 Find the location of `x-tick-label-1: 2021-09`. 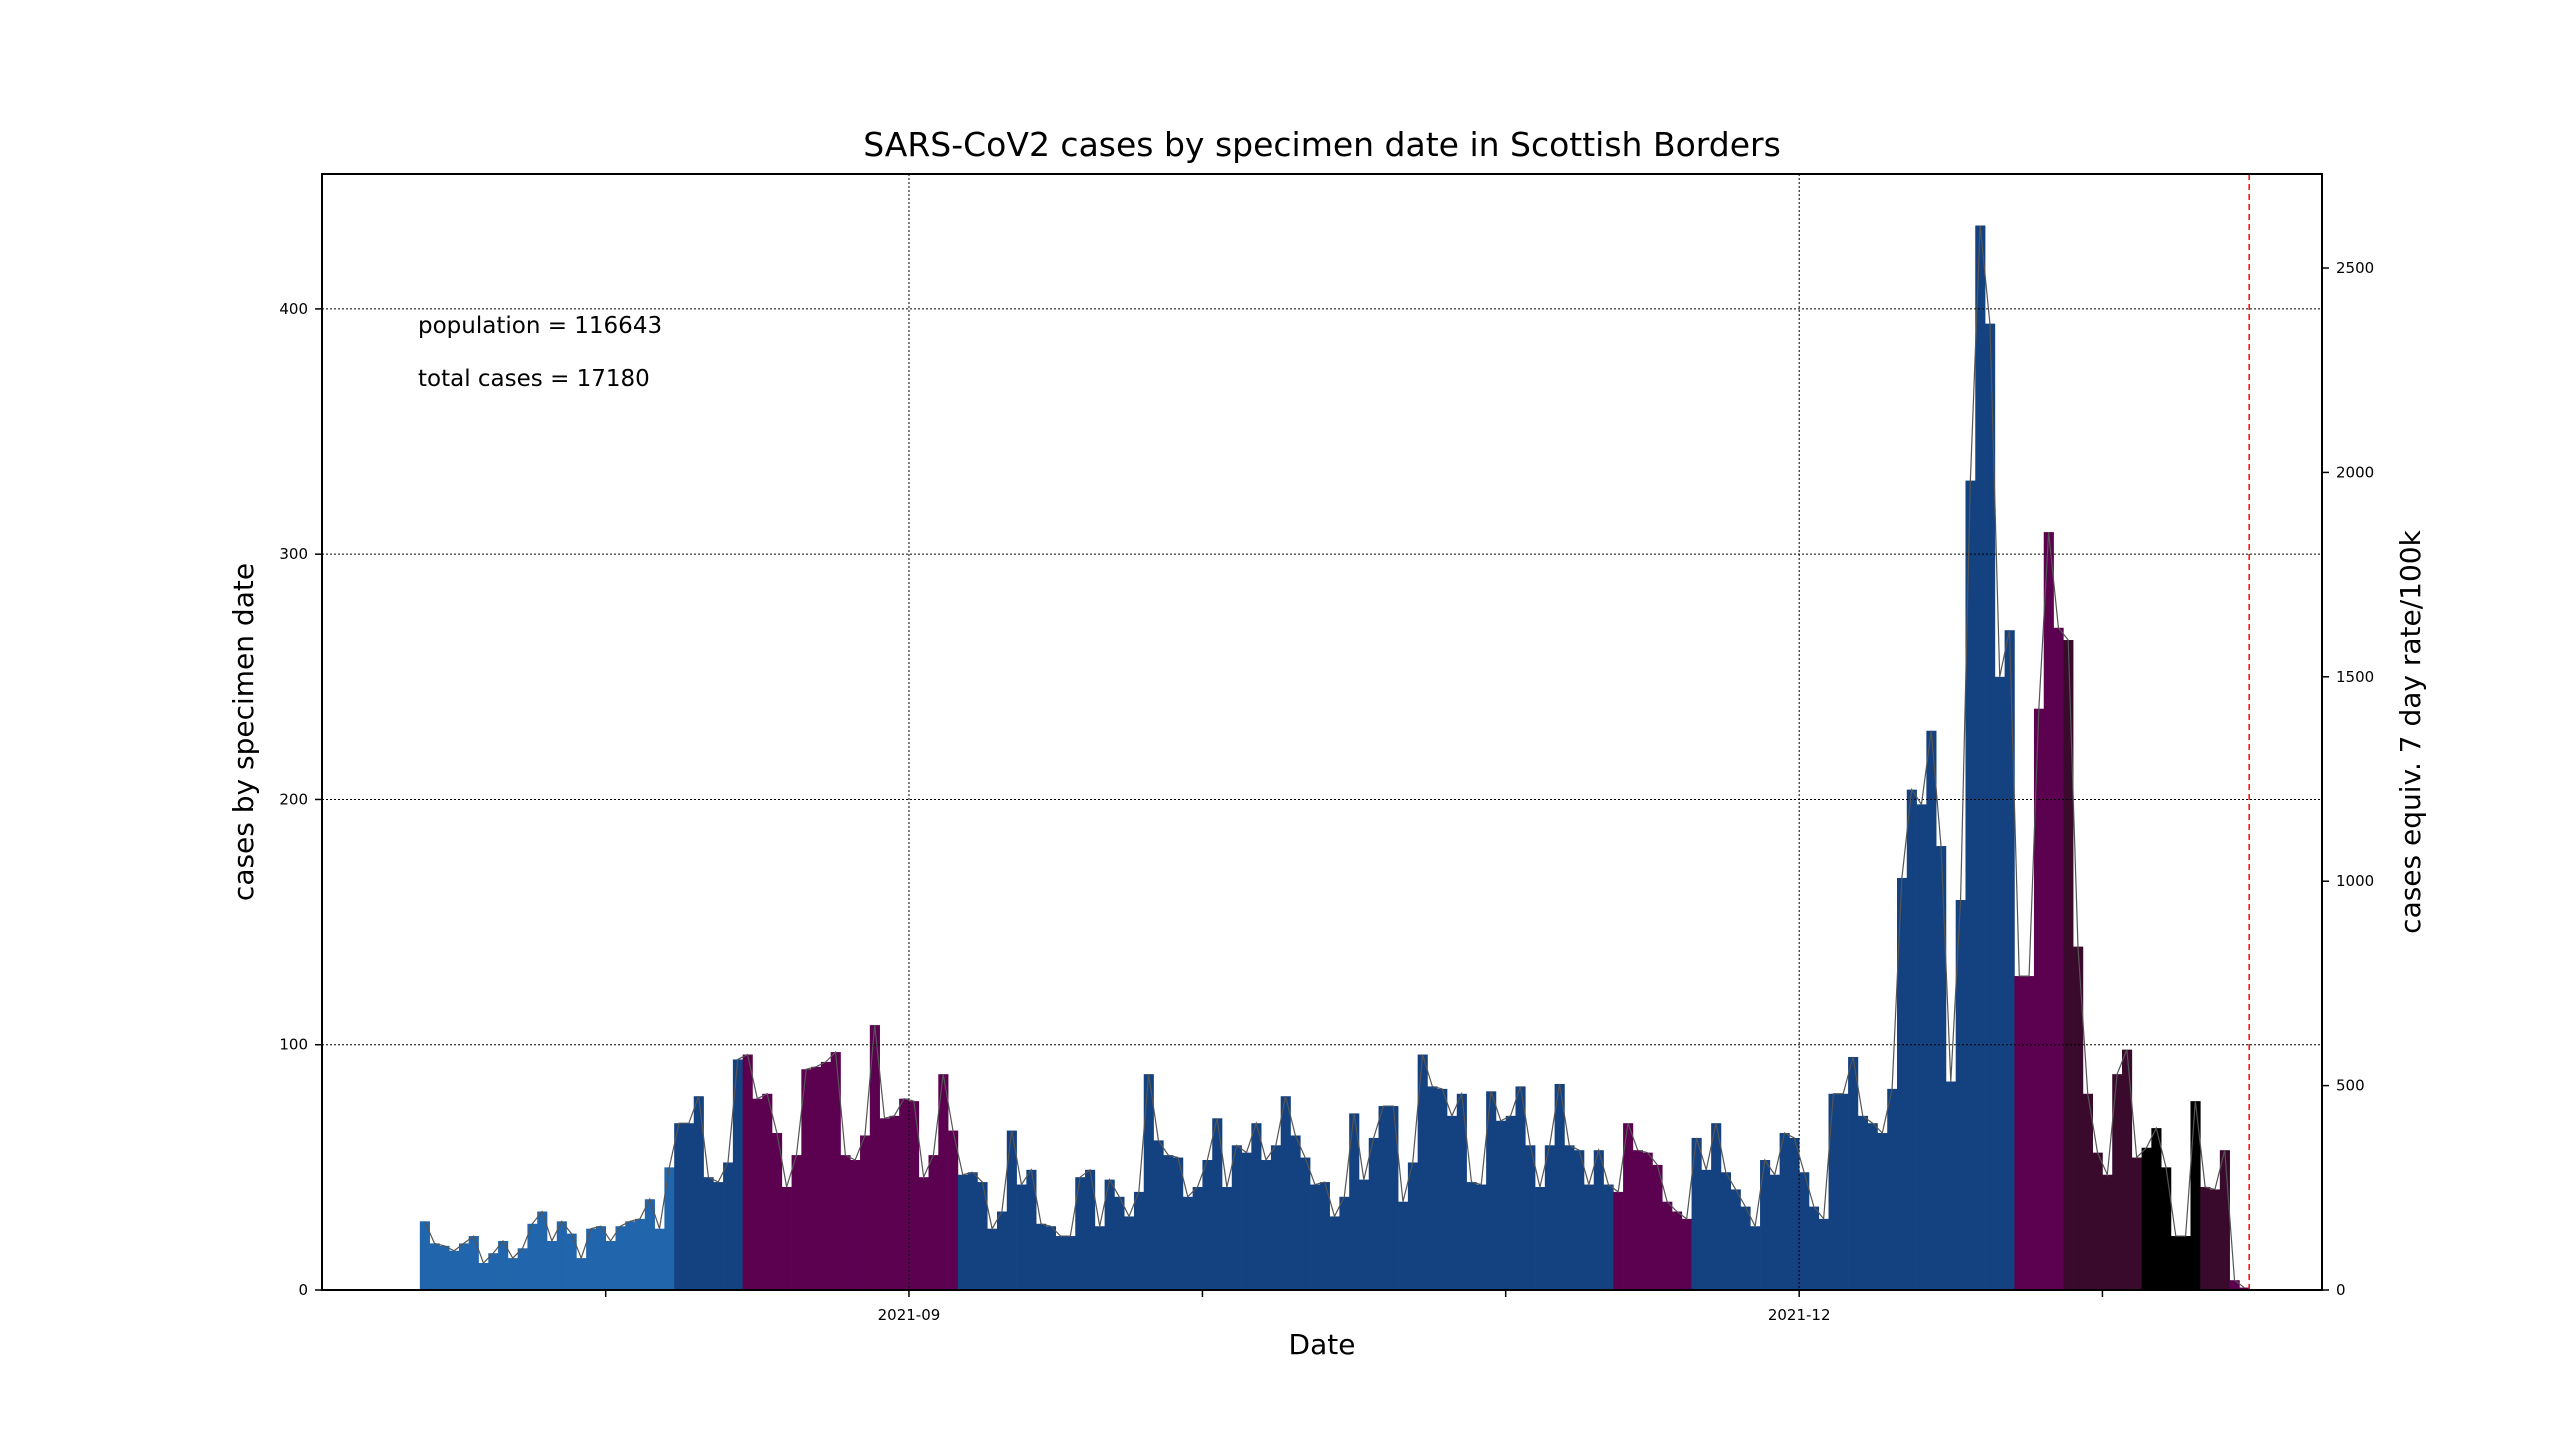

x-tick-label-1: 2021-09 is located at coordinates (909, 1315).